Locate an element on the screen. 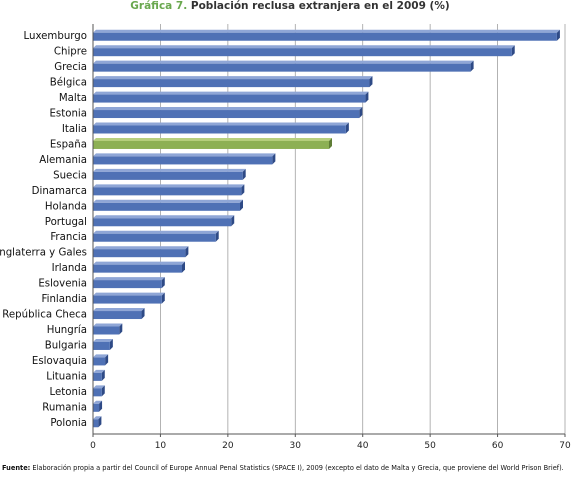 The image size is (580, 477). bar-side-inglaterra-y-gales is located at coordinates (187, 252).